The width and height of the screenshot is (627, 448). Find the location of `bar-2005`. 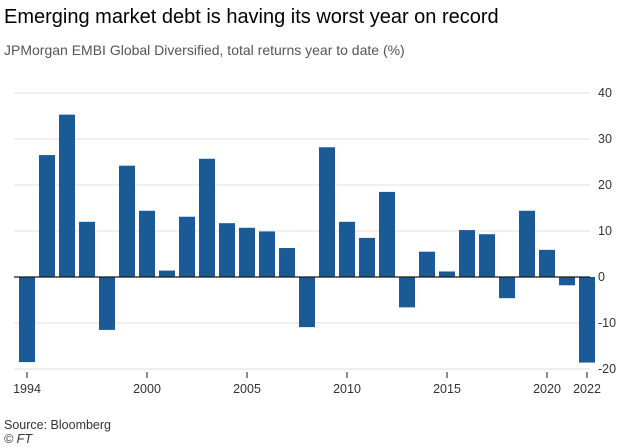

bar-2005 is located at coordinates (247, 252).